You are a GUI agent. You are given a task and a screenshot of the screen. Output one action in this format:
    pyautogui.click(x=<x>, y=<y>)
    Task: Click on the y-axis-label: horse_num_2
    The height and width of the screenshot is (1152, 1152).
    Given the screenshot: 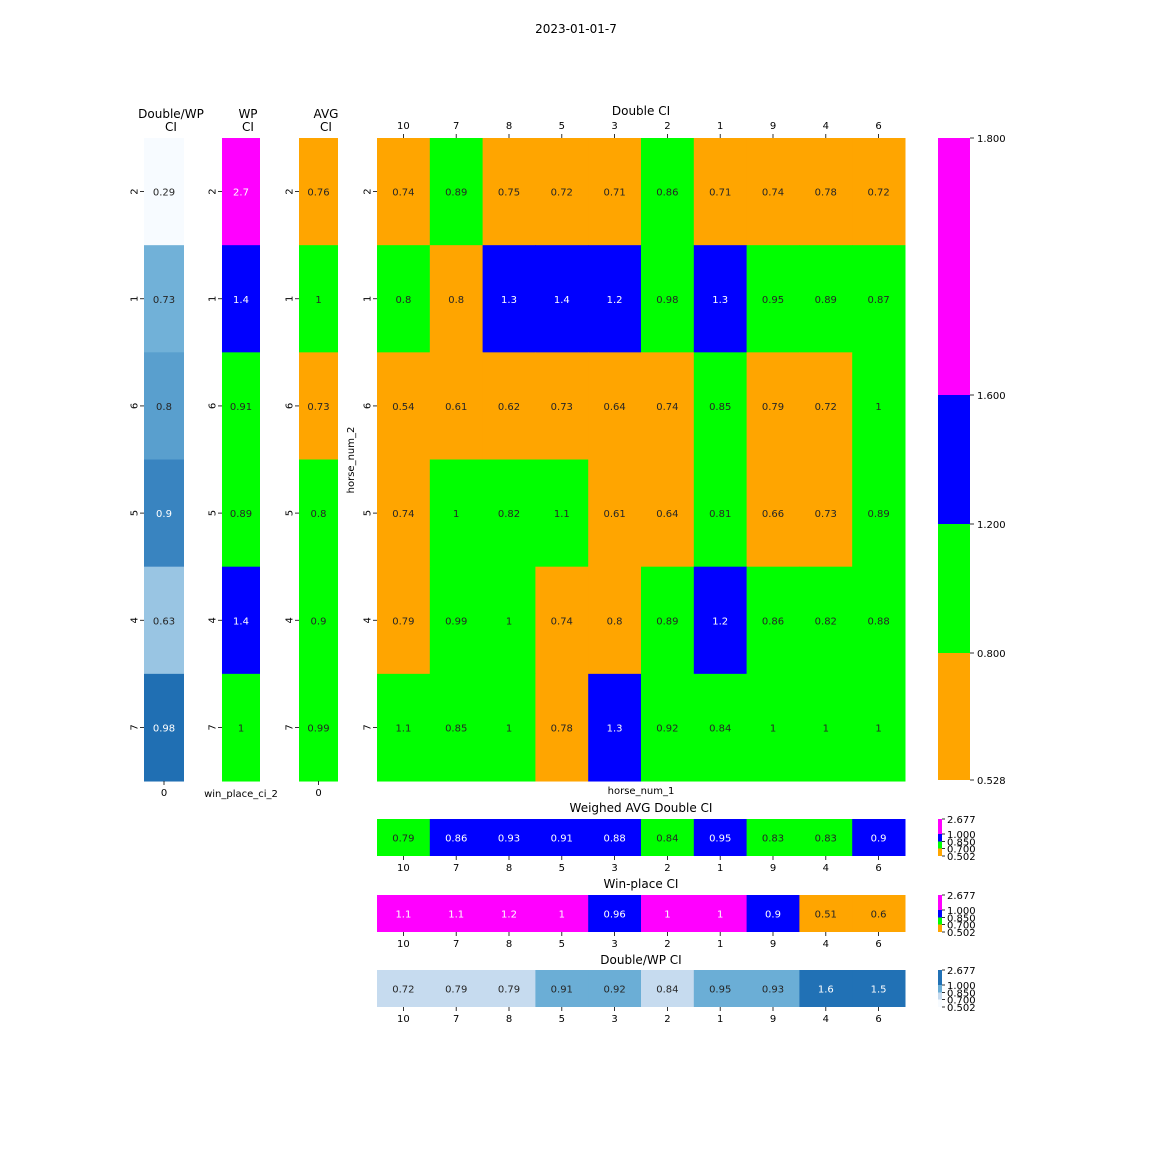 What is the action you would take?
    pyautogui.click(x=351, y=460)
    